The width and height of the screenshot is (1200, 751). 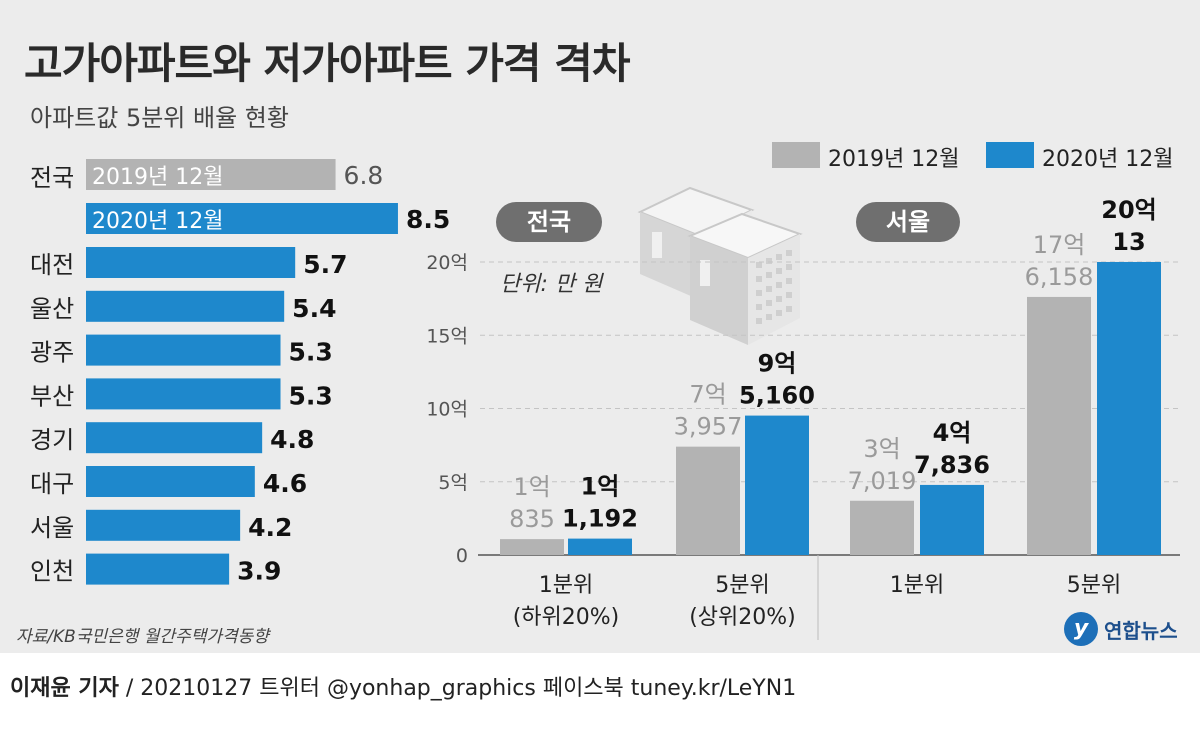 What do you see at coordinates (364, 175) in the screenshot?
I see `bar-national-value: 6.8` at bounding box center [364, 175].